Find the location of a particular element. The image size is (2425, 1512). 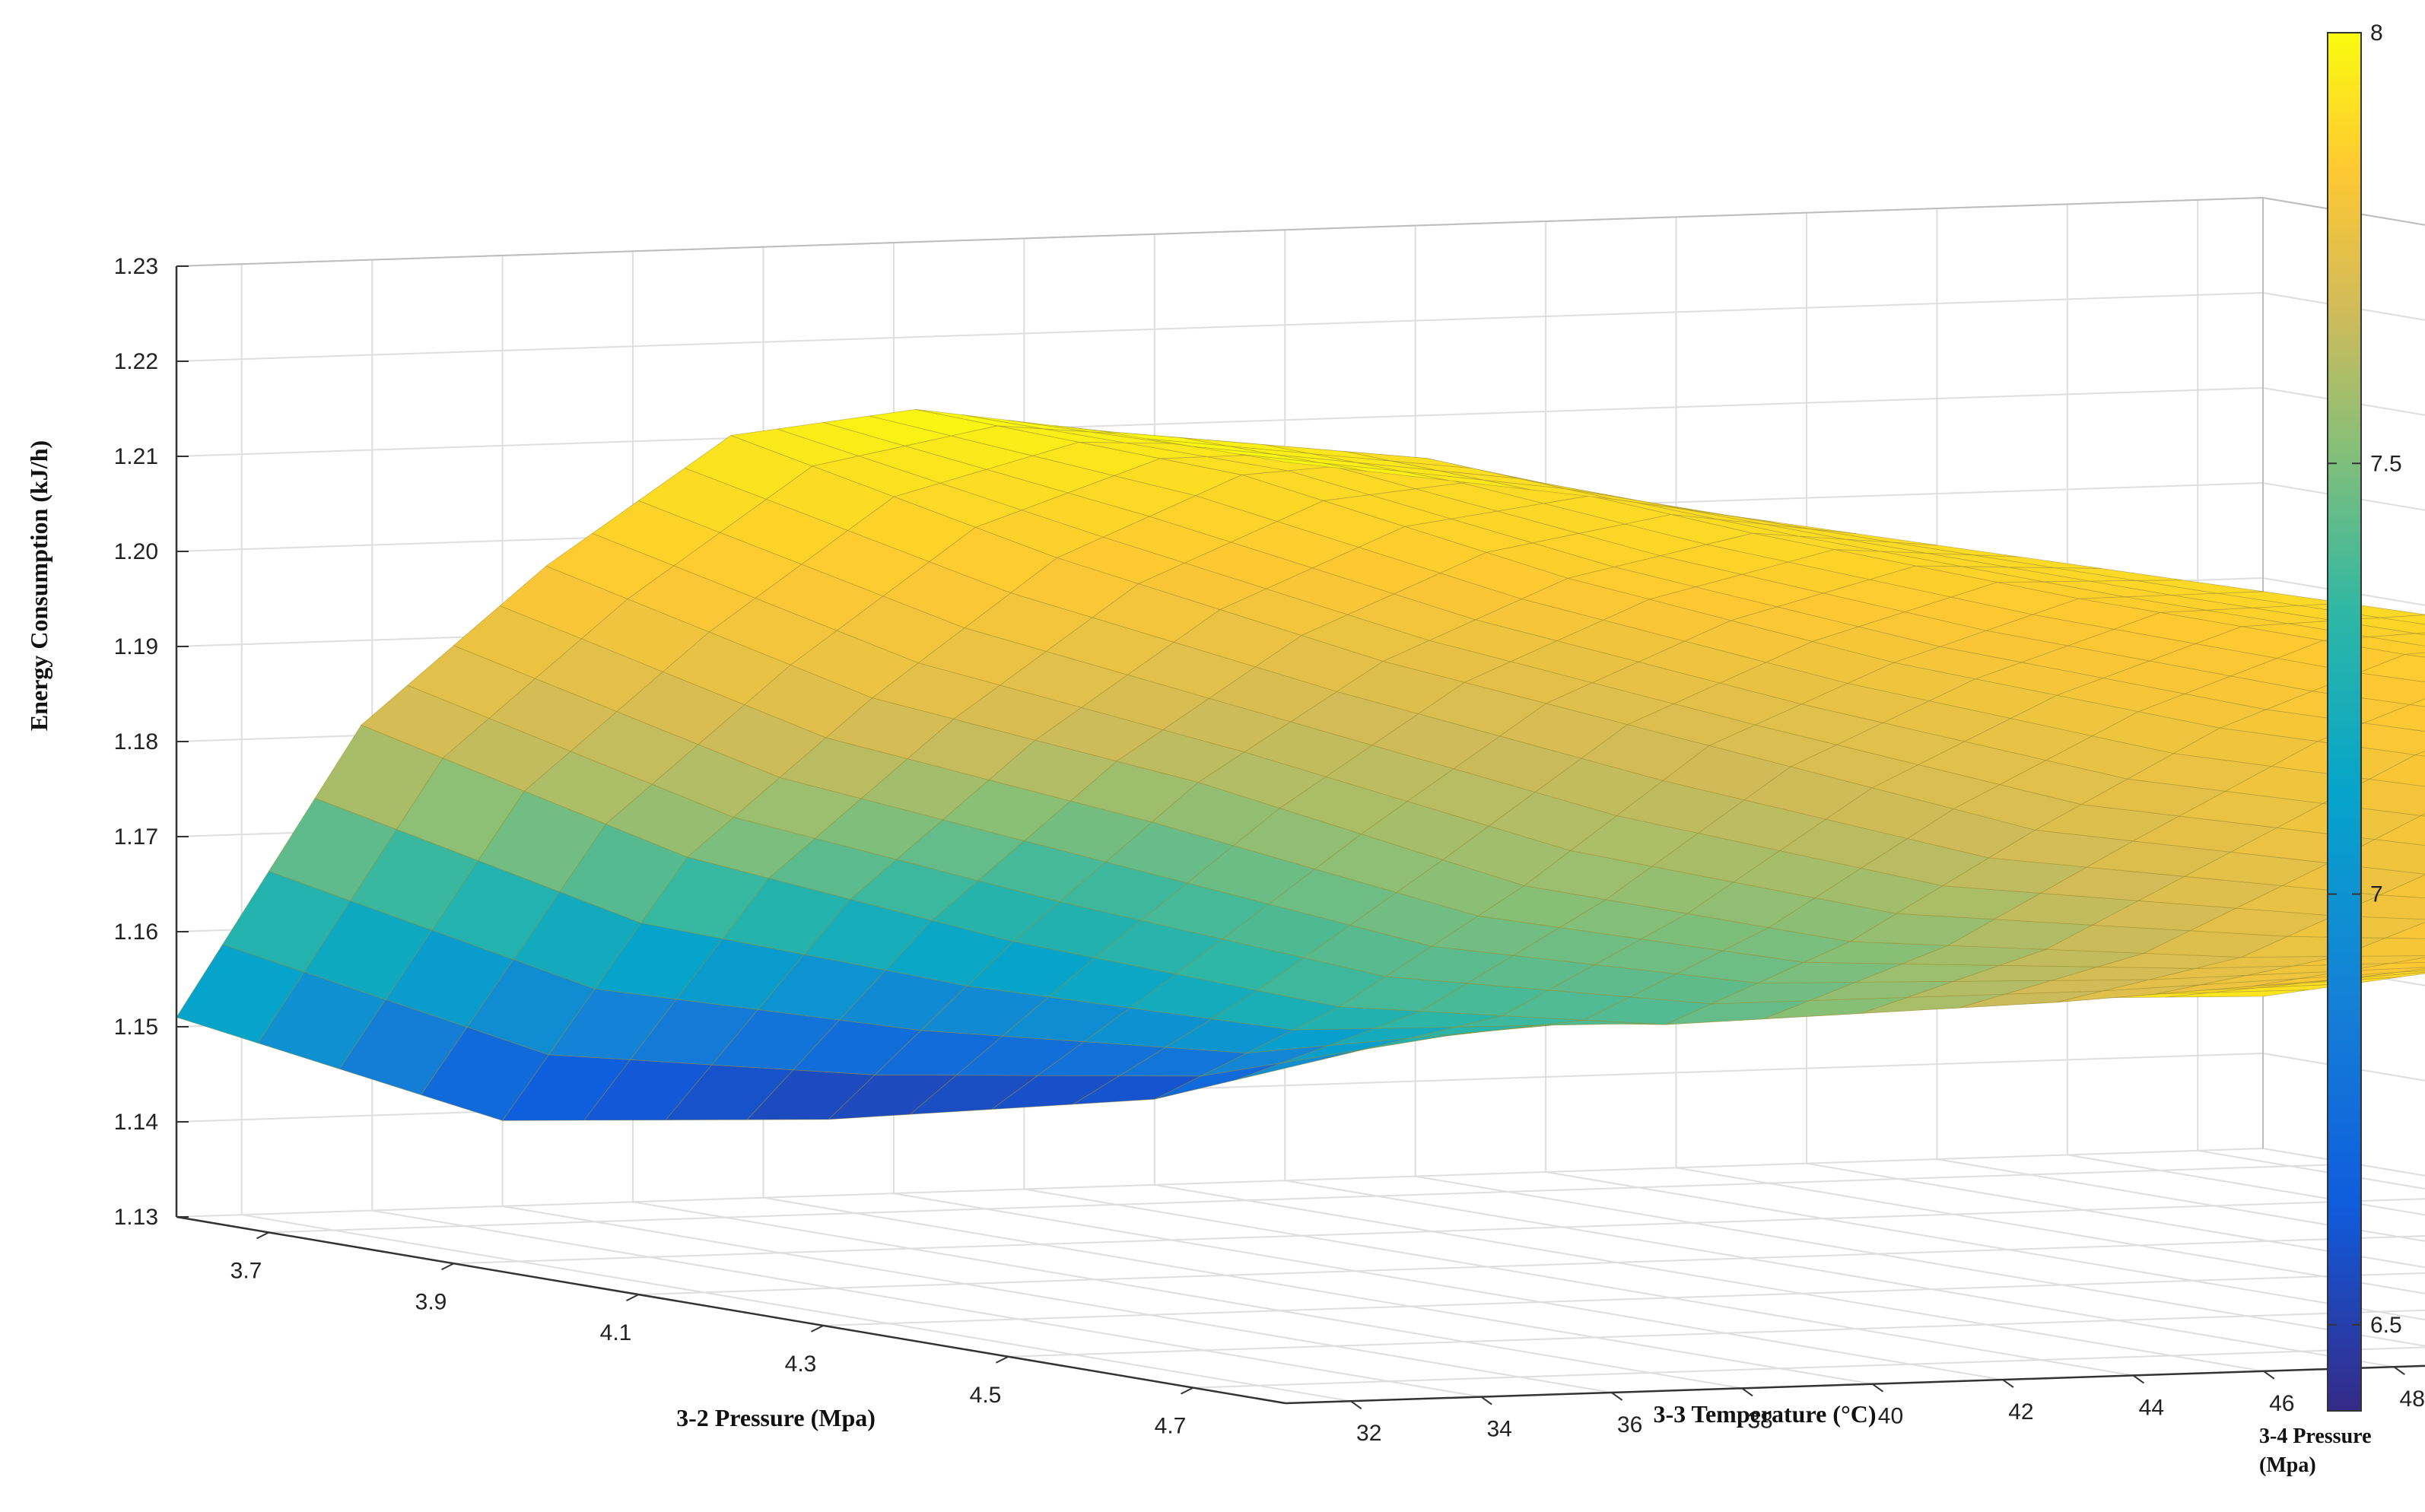

y-tick-label: 42 is located at coordinates (2020, 1412).